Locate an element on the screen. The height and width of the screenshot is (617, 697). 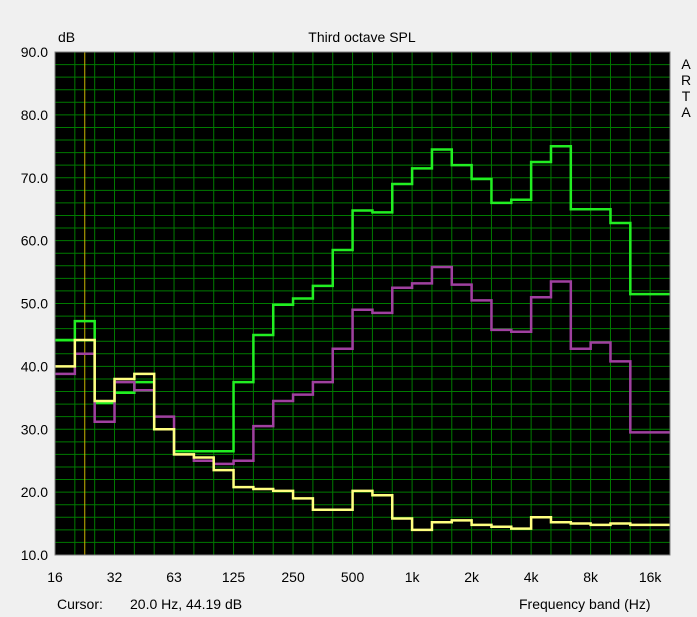
cursor-readout: 20.0 Hz, 44.19 dB is located at coordinates (186, 604).